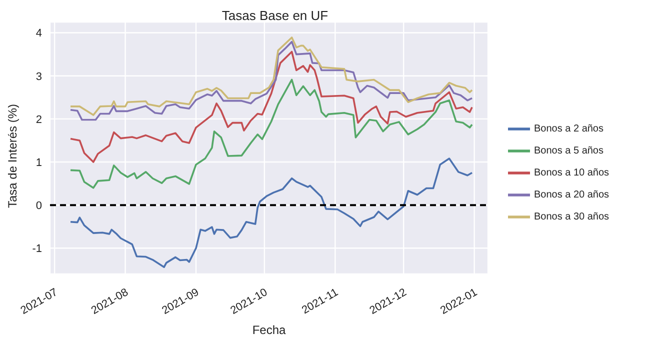  Describe the element at coordinates (39, 162) in the screenshot. I see `y-tick-label: 1` at that location.